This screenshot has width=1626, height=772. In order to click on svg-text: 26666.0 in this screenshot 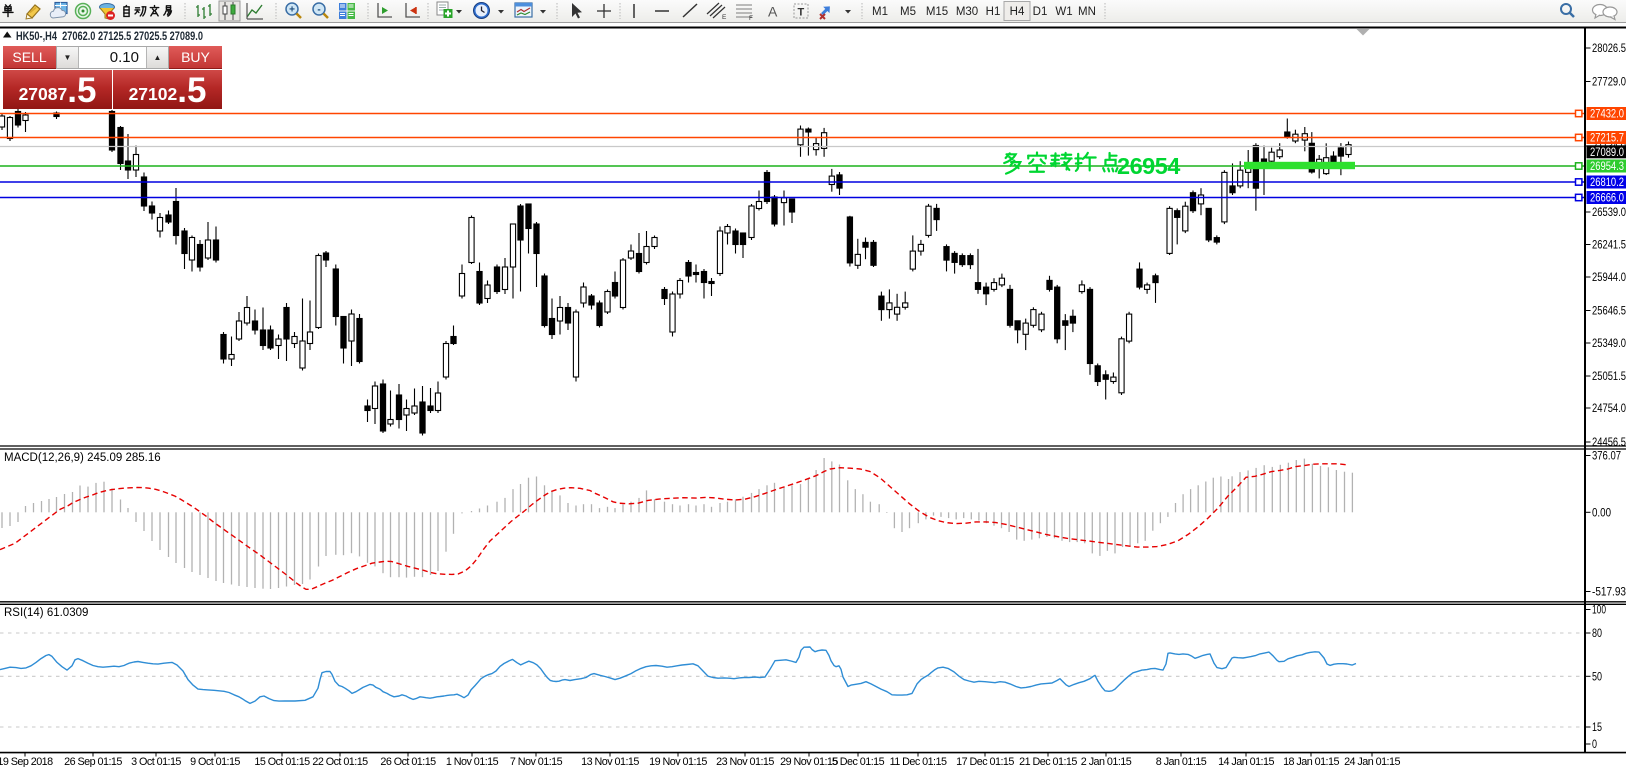, I will do `click(1607, 199)`.